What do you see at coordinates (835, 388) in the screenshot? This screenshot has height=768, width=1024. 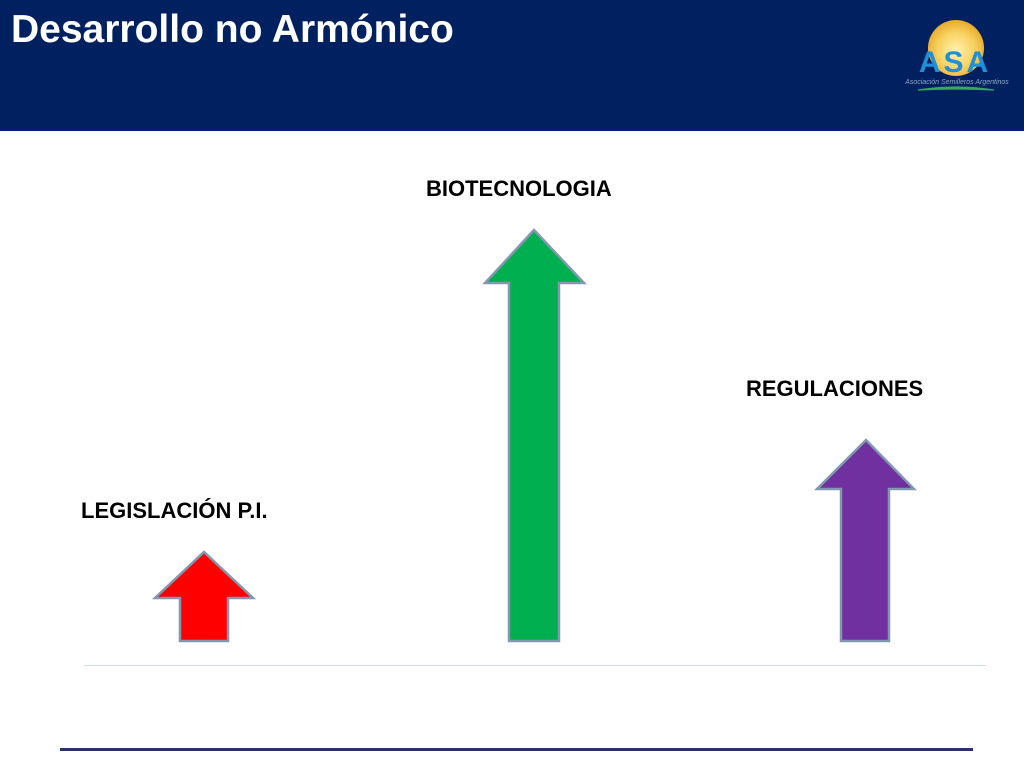 I see `regulaciones-label: REGULACIONES` at bounding box center [835, 388].